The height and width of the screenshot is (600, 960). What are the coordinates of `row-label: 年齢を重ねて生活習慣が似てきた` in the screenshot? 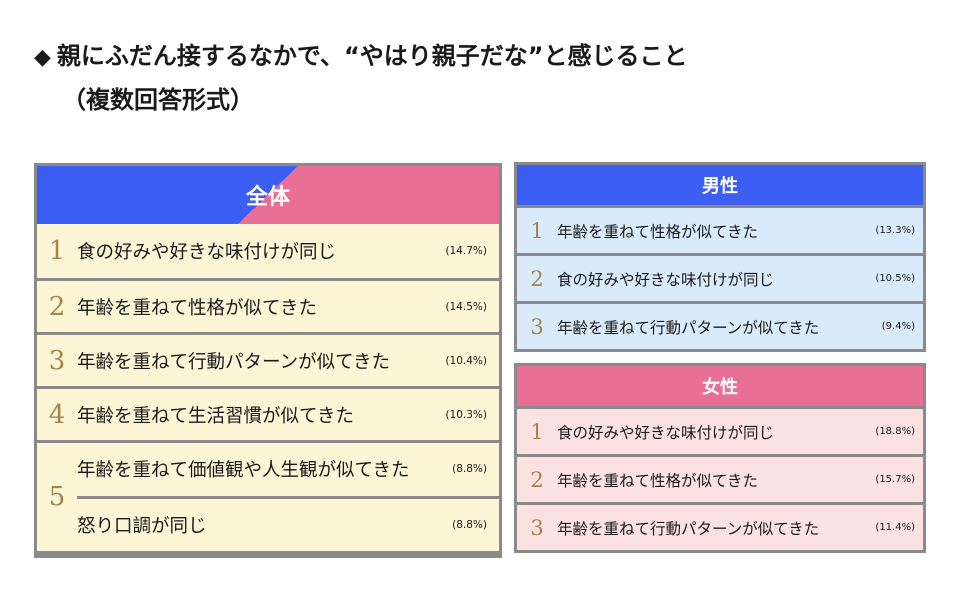 It's located at (215, 416).